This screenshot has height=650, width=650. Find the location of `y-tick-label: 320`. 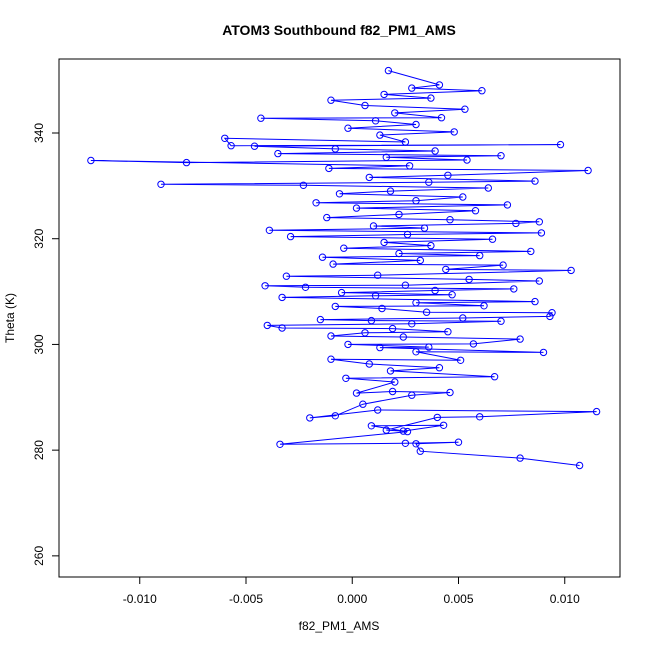

y-tick-label: 320 is located at coordinates (39, 238).